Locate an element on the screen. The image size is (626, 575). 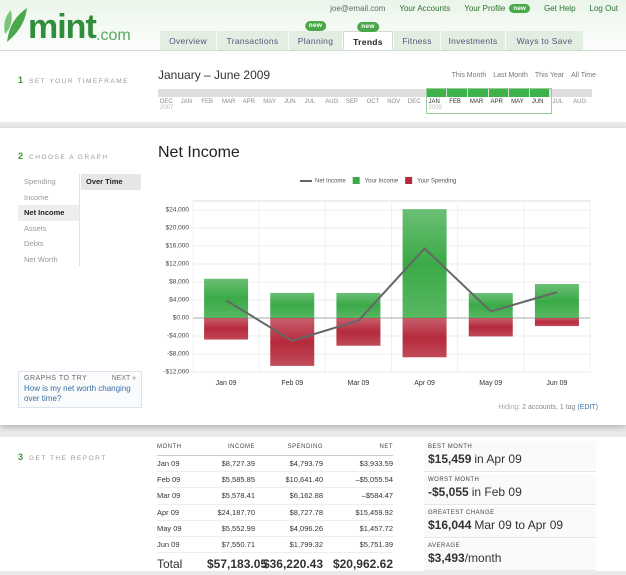
timeline-track is located at coordinates (375, 93).